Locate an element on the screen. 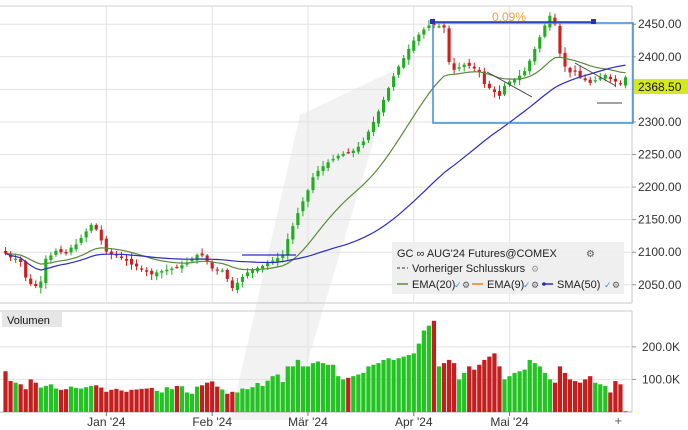  legend-settings-icon: ⚙ is located at coordinates (590, 254).